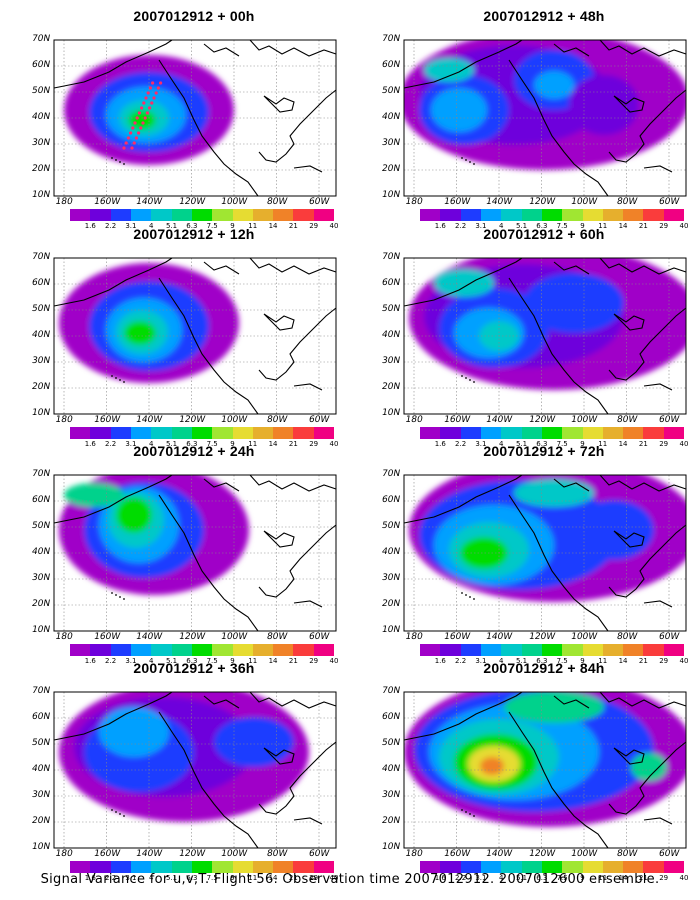  What do you see at coordinates (151, 661) in the screenshot?
I see `colorbar-label: 4` at bounding box center [151, 661].